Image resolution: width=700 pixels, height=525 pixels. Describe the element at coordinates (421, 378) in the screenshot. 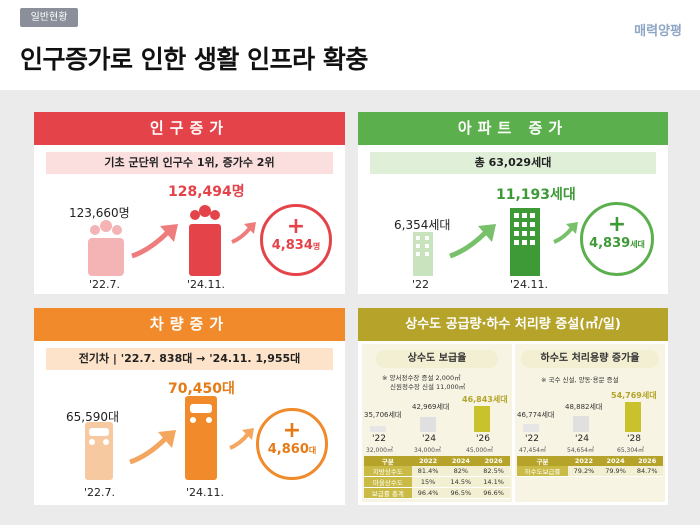

I see `supply-note-1: ※ 양서정수장 증설 2,000㎥` at that location.